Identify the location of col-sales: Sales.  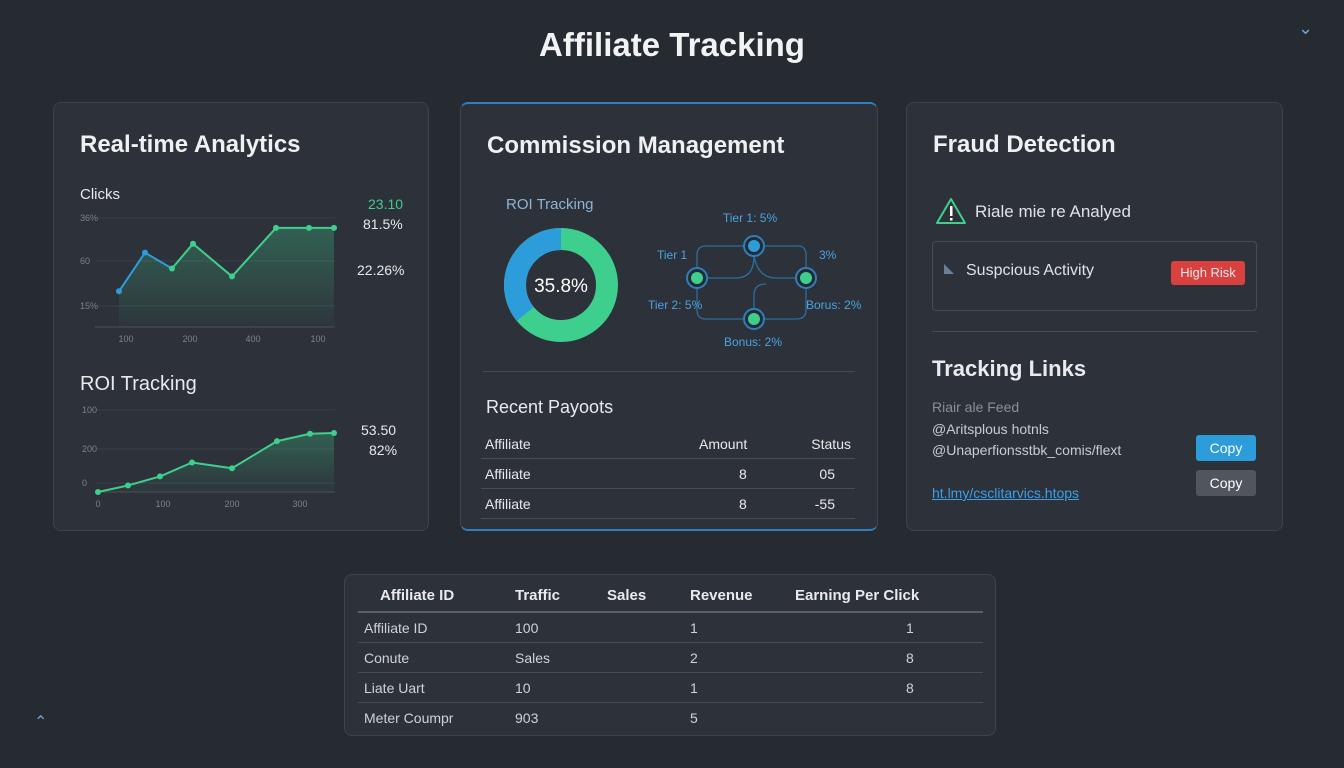
(627, 595).